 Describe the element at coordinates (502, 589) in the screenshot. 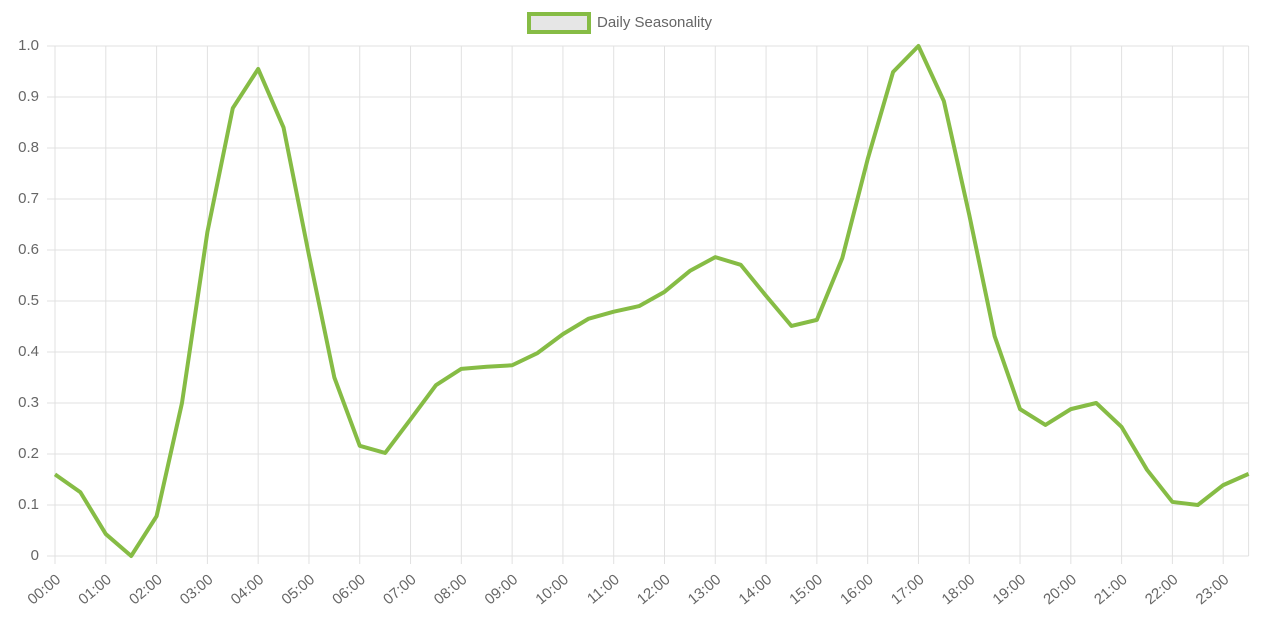

I see `x-tick-label: 09:00` at that location.